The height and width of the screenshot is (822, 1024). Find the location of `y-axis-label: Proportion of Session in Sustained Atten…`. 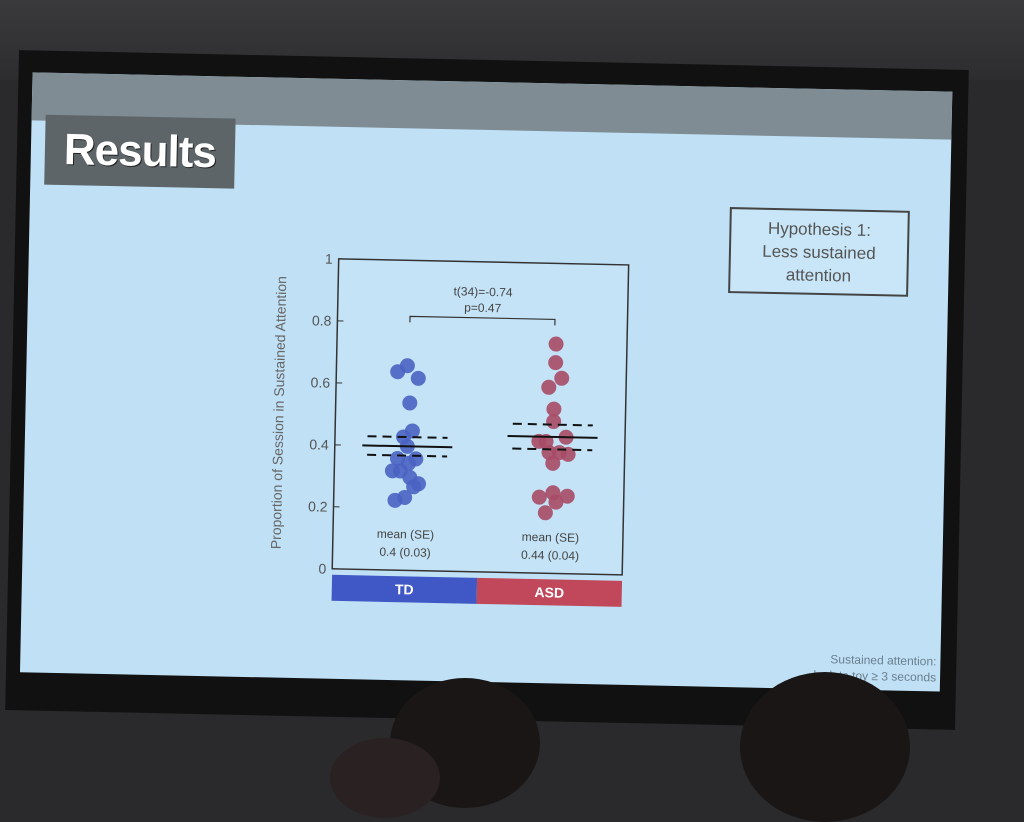

y-axis-label: Proportion of Session in Sustained Atten… is located at coordinates (279, 412).